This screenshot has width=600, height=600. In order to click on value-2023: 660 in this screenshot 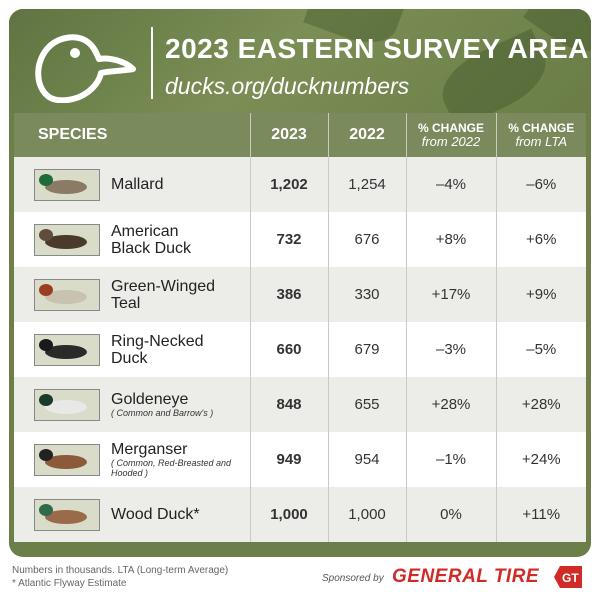, I will do `click(288, 349)`.